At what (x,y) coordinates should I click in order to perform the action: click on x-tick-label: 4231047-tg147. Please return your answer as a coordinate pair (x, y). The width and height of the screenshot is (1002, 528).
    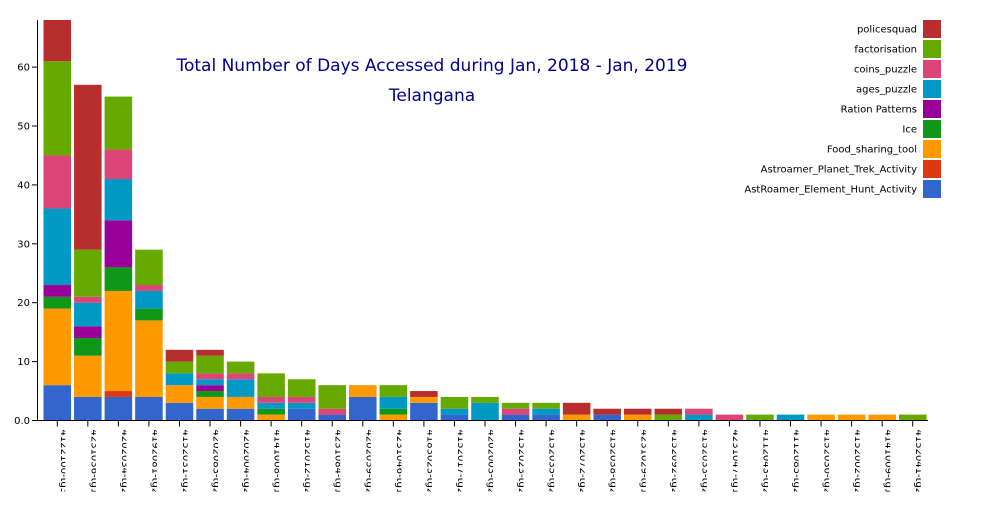
    Looking at the image, I should click on (735, 469).